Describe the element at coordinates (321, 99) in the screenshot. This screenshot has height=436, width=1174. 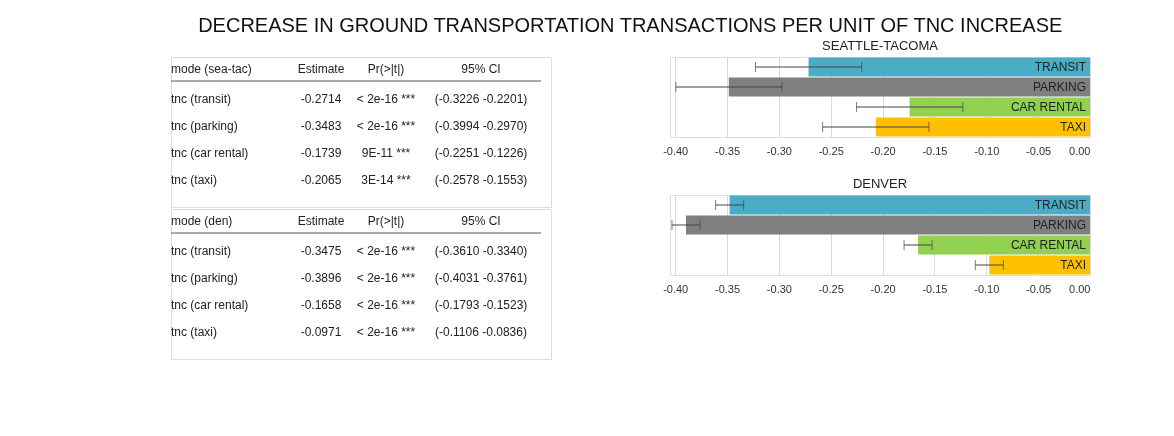
I see `text: -0.2714` at that location.